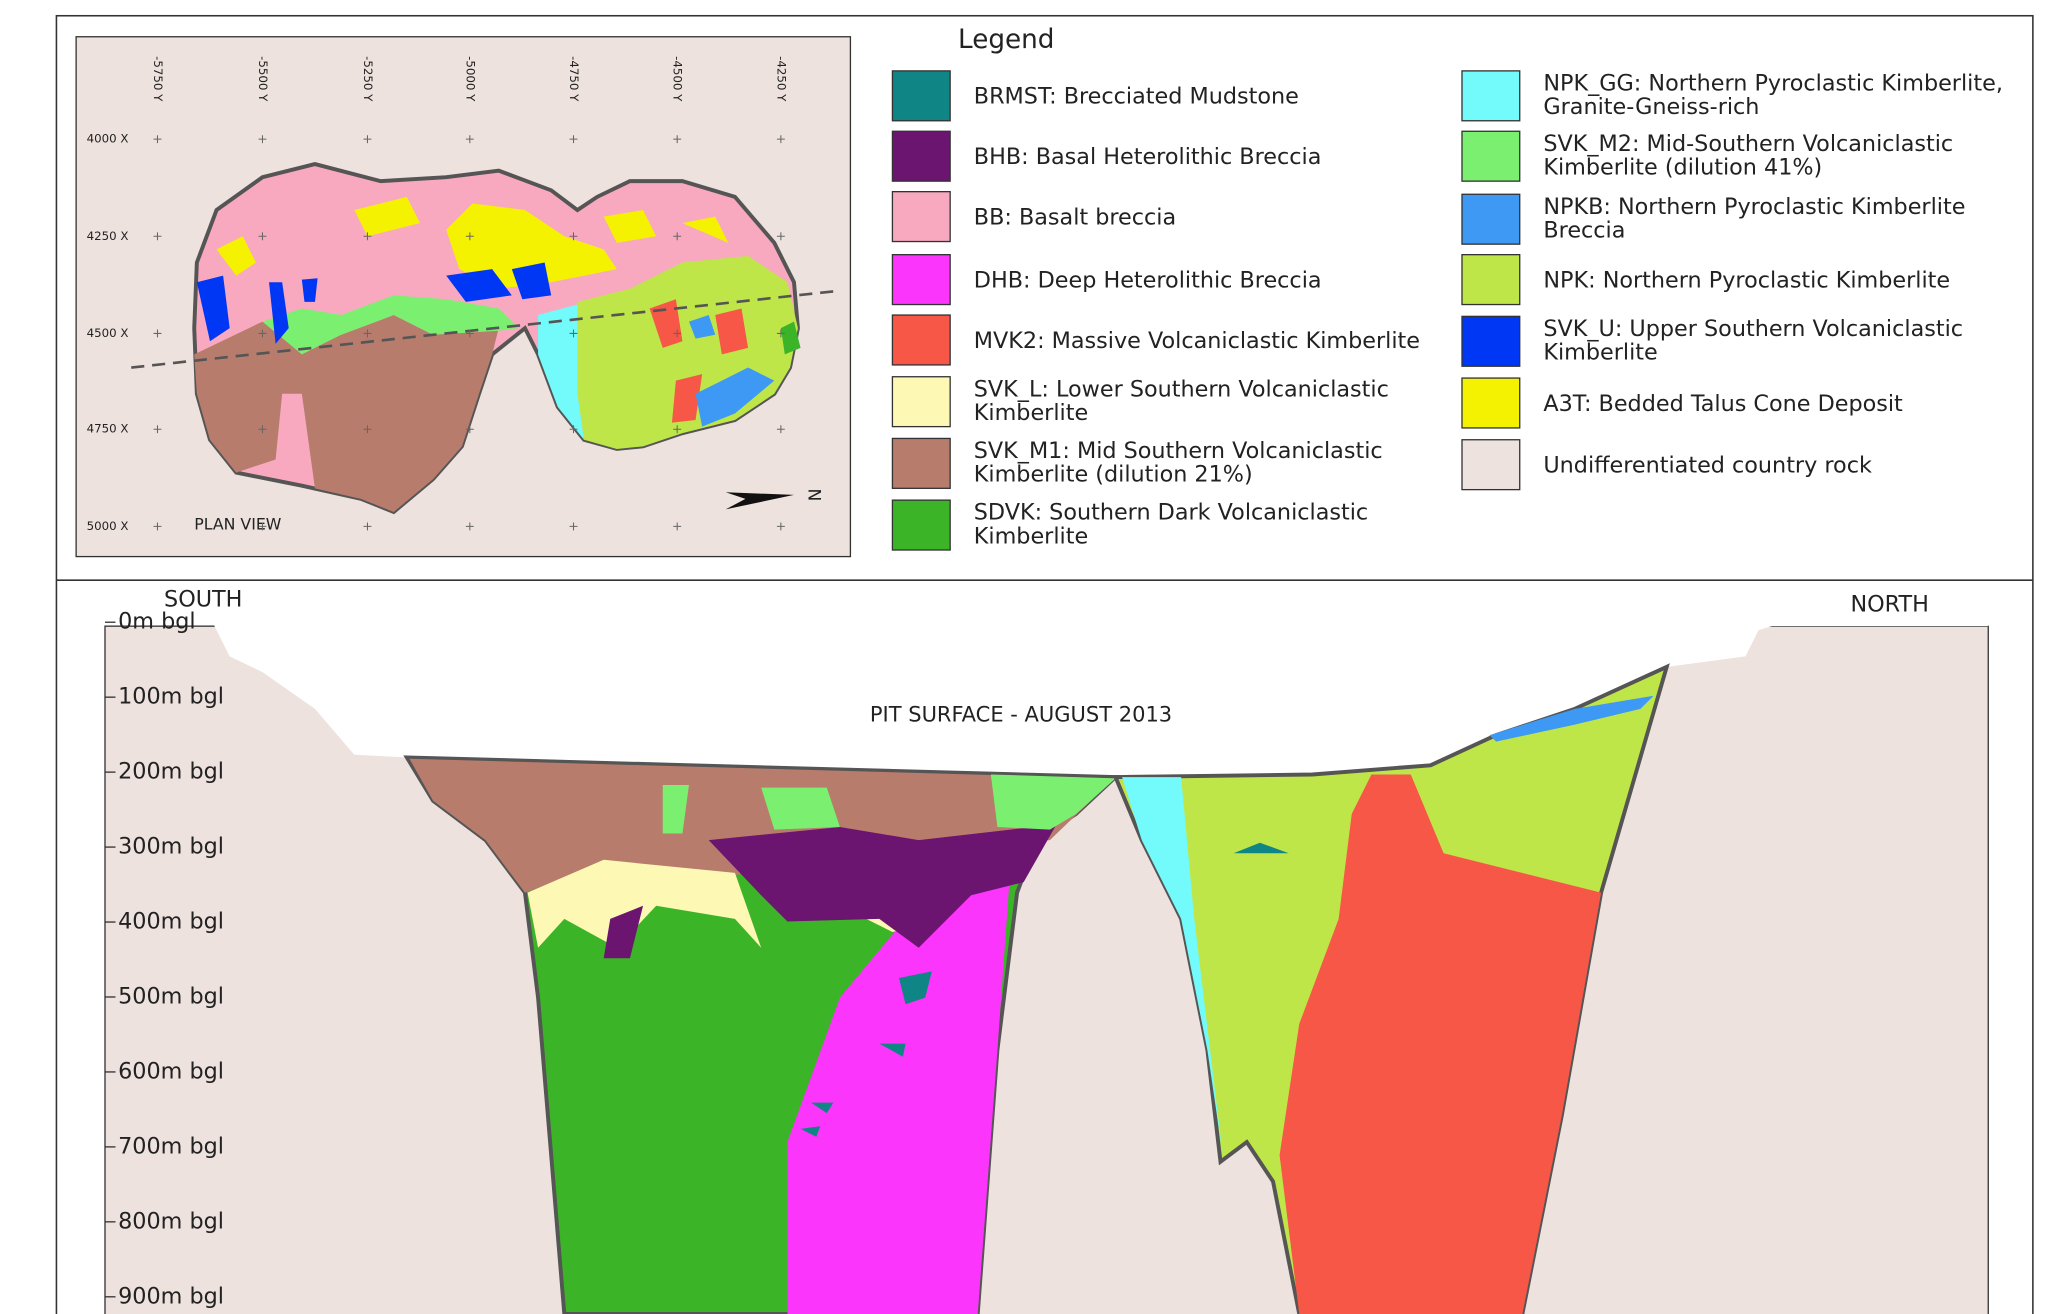 The height and width of the screenshot is (1314, 2046). What do you see at coordinates (1046, 697) in the screenshot?
I see `pit-void` at bounding box center [1046, 697].